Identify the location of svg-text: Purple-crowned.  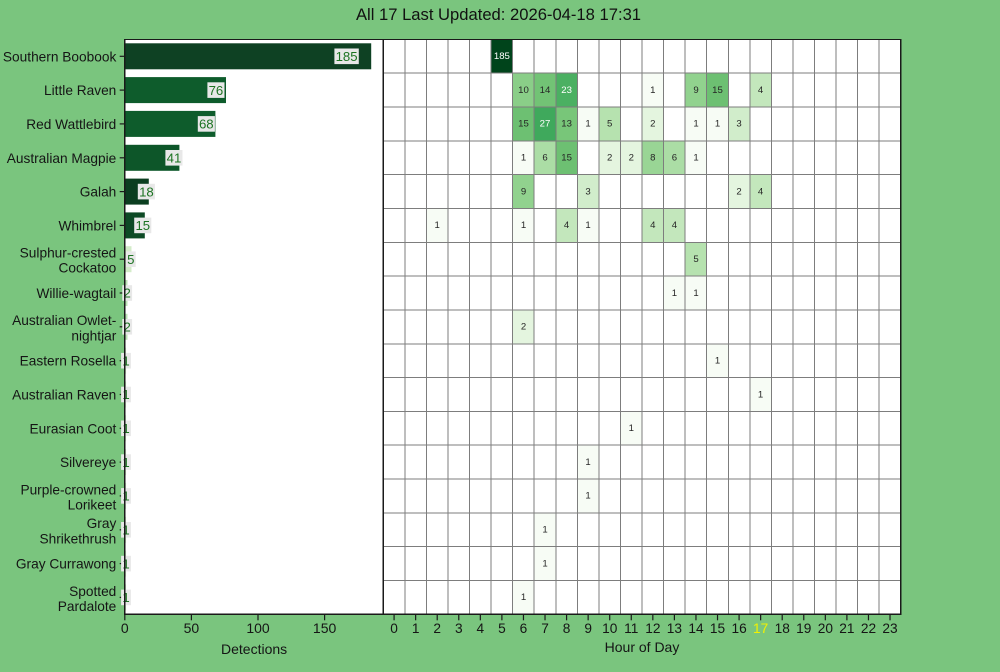
(68, 489).